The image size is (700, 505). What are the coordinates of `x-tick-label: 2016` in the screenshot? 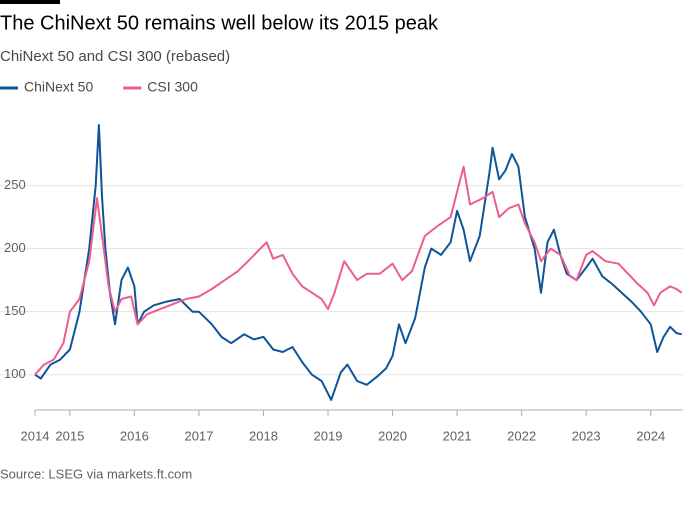 It's located at (134, 435).